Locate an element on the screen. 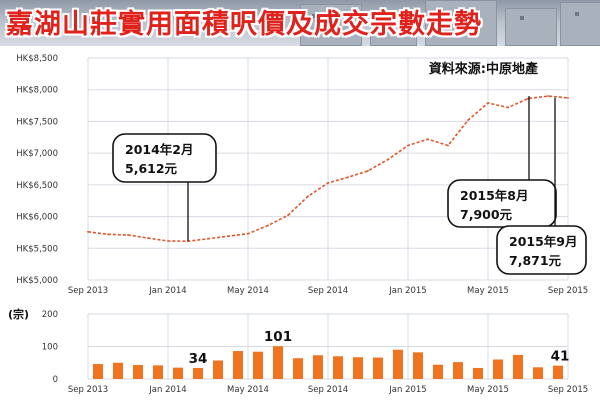 The width and height of the screenshot is (600, 409). callout-price-label: 7,871元 is located at coordinates (535, 260).